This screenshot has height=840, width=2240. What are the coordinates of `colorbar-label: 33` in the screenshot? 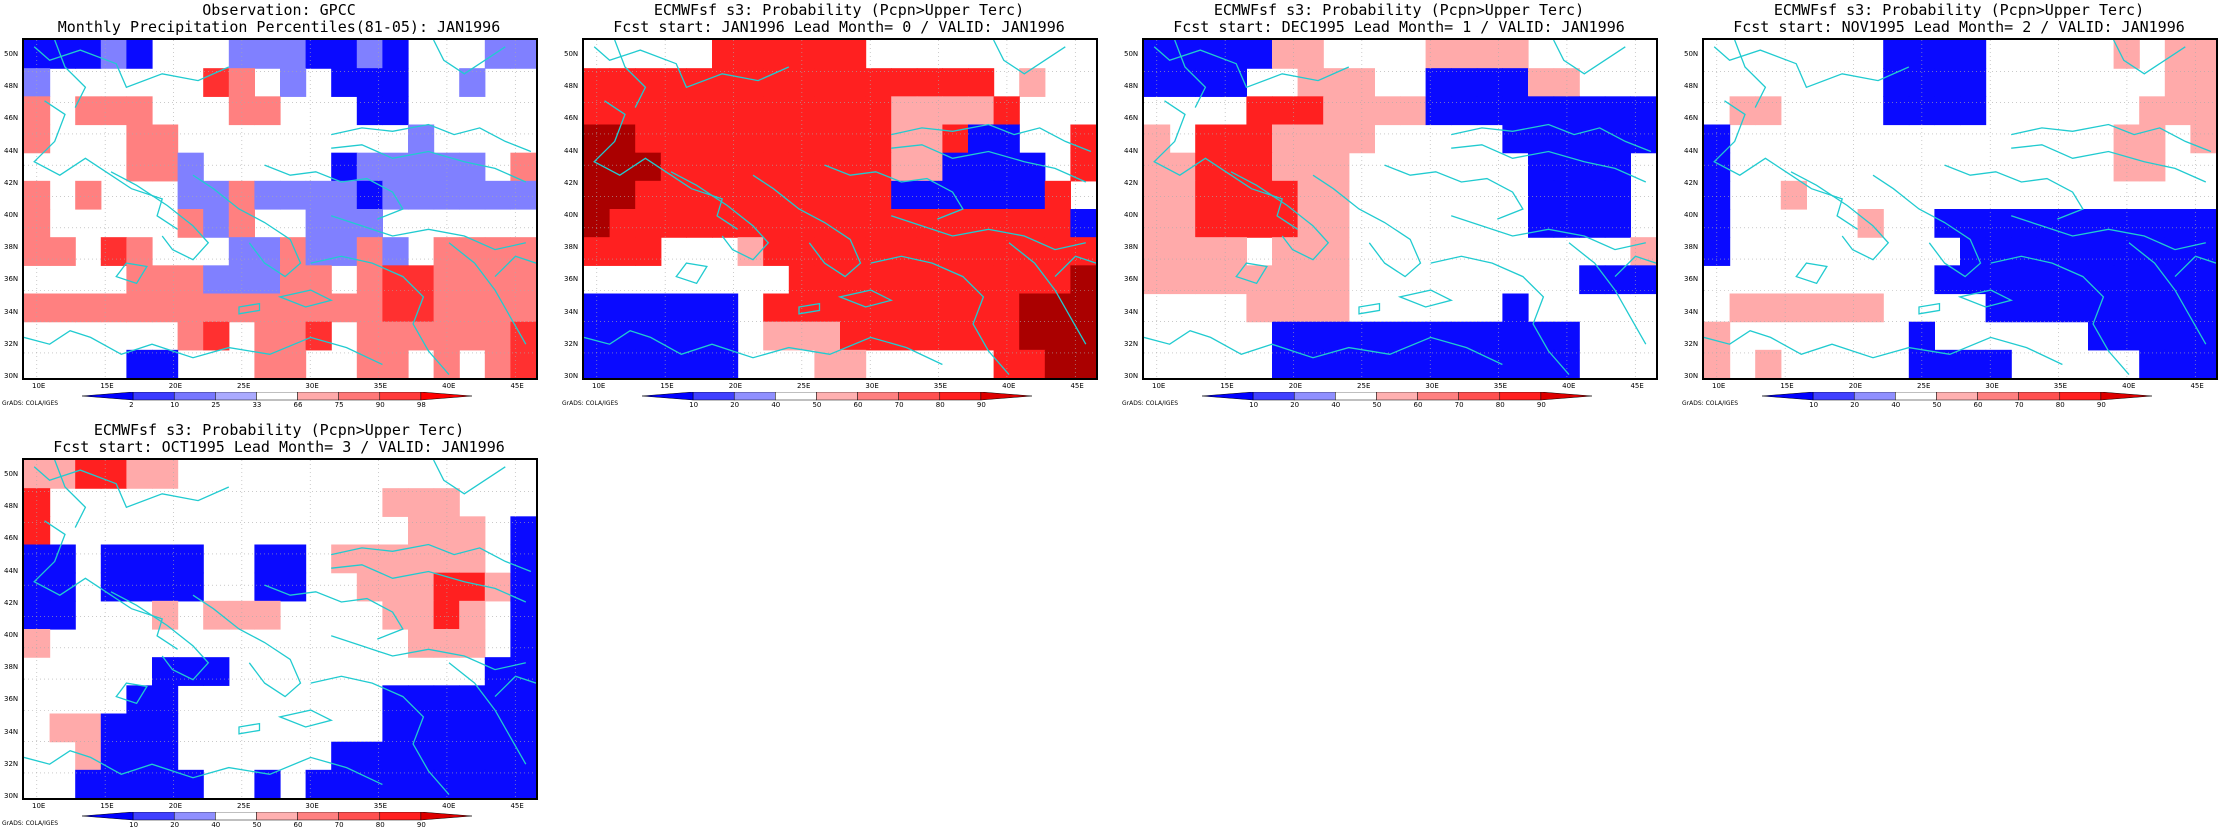 It's located at (257, 405).